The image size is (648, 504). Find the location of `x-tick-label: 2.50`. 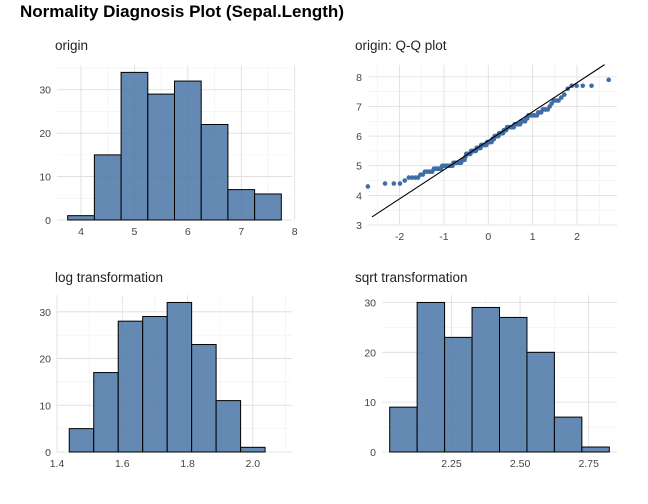

x-tick-label: 2.50 is located at coordinates (520, 464).